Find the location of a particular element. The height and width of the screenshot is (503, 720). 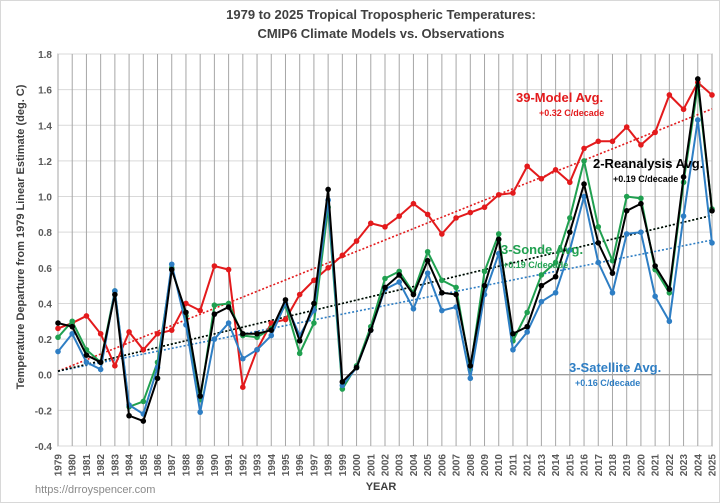

x-tick-label: 1982 is located at coordinates (101, 465).